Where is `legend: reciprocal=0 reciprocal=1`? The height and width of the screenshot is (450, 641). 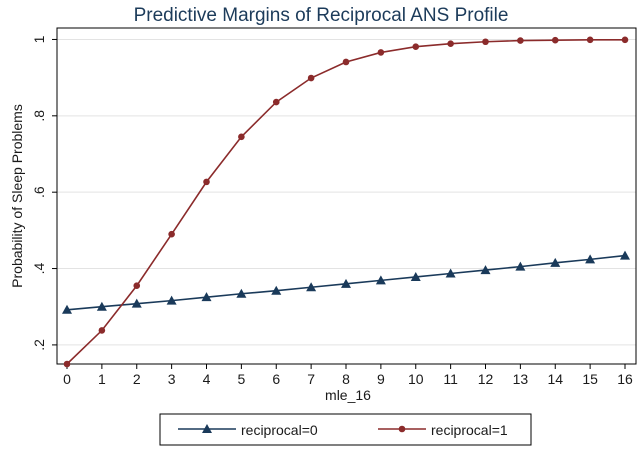 legend: reciprocal=0 reciprocal=1 is located at coordinates (345, 429).